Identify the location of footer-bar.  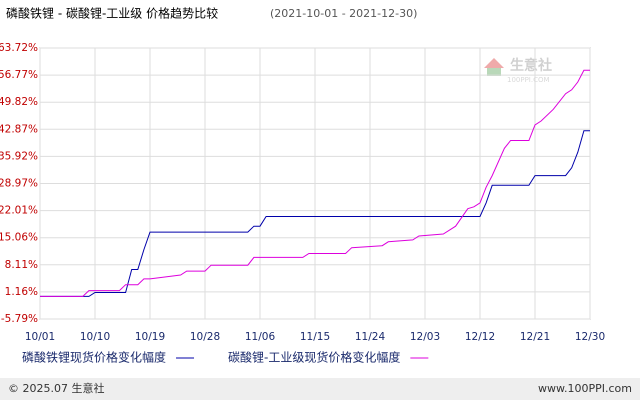
(320, 389).